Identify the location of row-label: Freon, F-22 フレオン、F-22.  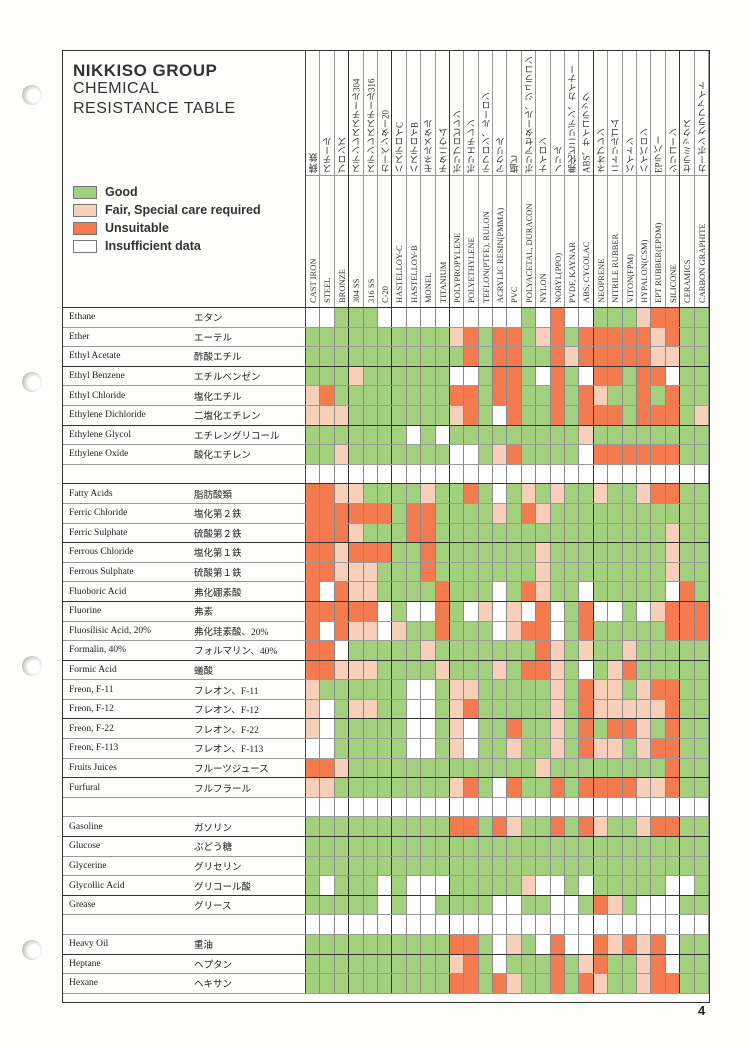
(184, 729).